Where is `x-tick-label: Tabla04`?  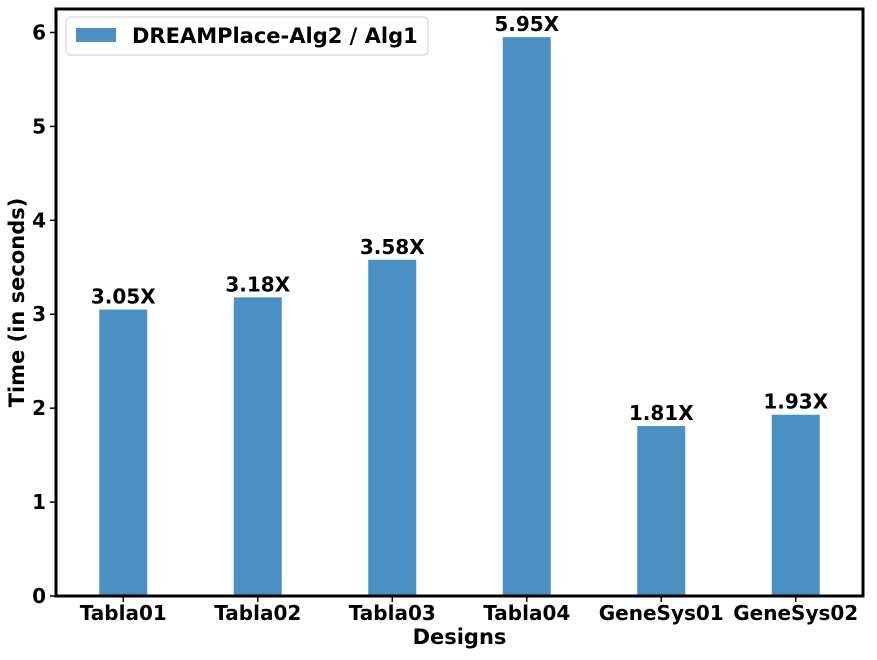 x-tick-label: Tabla04 is located at coordinates (526, 613).